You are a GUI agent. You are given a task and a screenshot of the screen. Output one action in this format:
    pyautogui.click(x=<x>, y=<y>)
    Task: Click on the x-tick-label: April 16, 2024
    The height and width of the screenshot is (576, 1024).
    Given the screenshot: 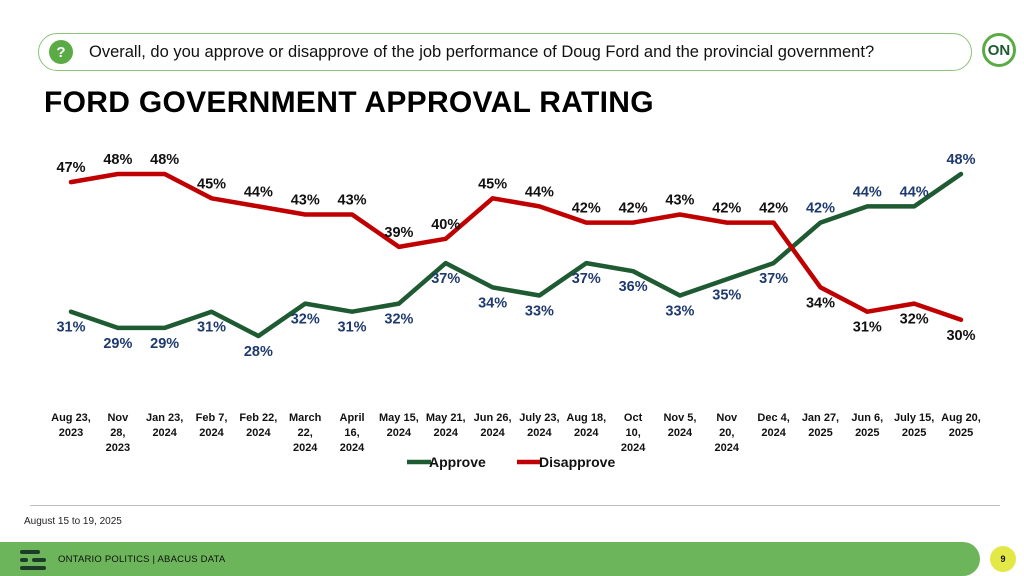 What is the action you would take?
    pyautogui.click(x=353, y=433)
    